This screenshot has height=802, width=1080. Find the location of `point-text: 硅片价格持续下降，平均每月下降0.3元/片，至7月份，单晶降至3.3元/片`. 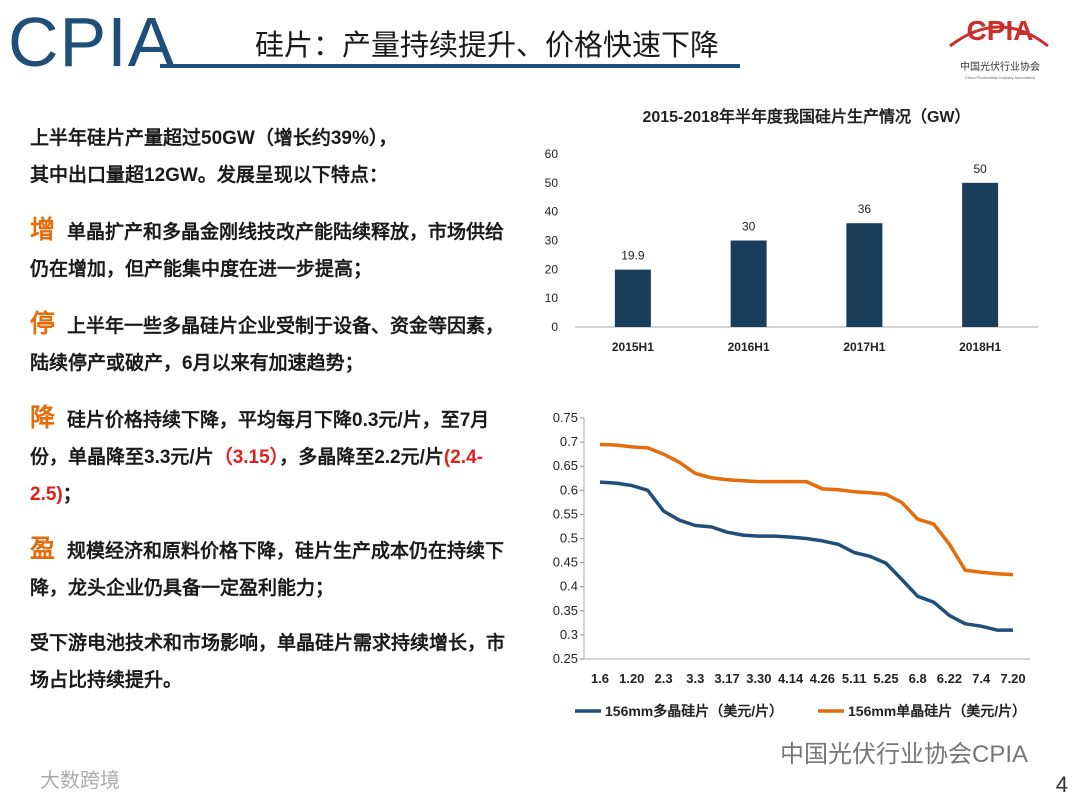

point-text: 硅片价格持续下降，平均每月下降0.3元/片，至7月份，单晶降至3.3元/片 is located at coordinates (260, 439).